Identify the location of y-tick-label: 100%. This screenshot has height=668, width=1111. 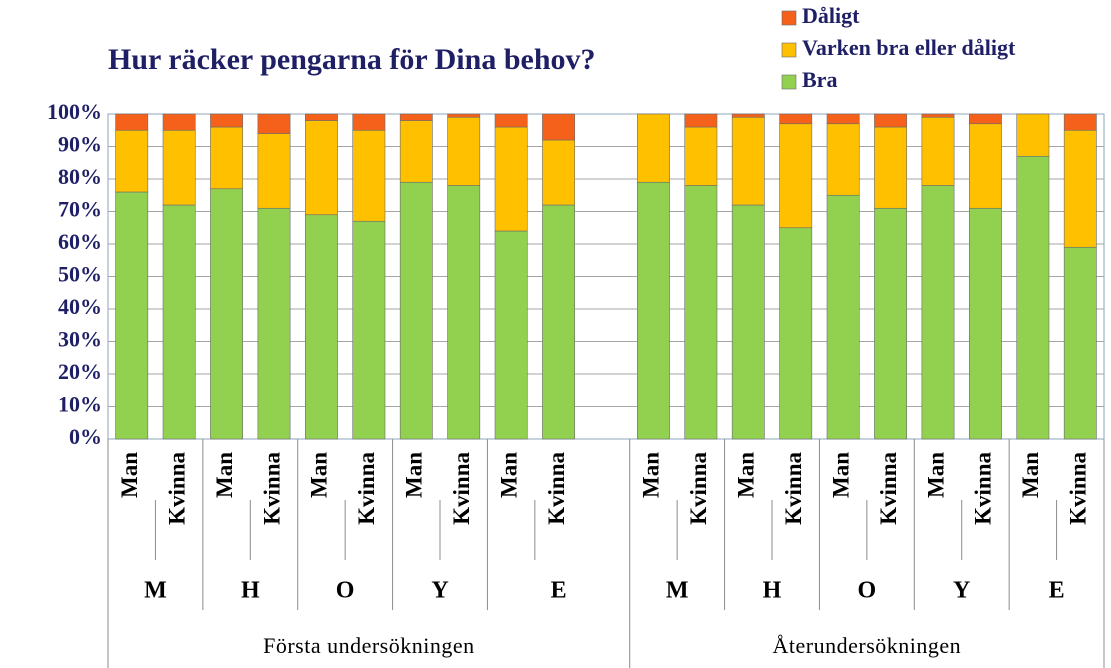
(74, 111).